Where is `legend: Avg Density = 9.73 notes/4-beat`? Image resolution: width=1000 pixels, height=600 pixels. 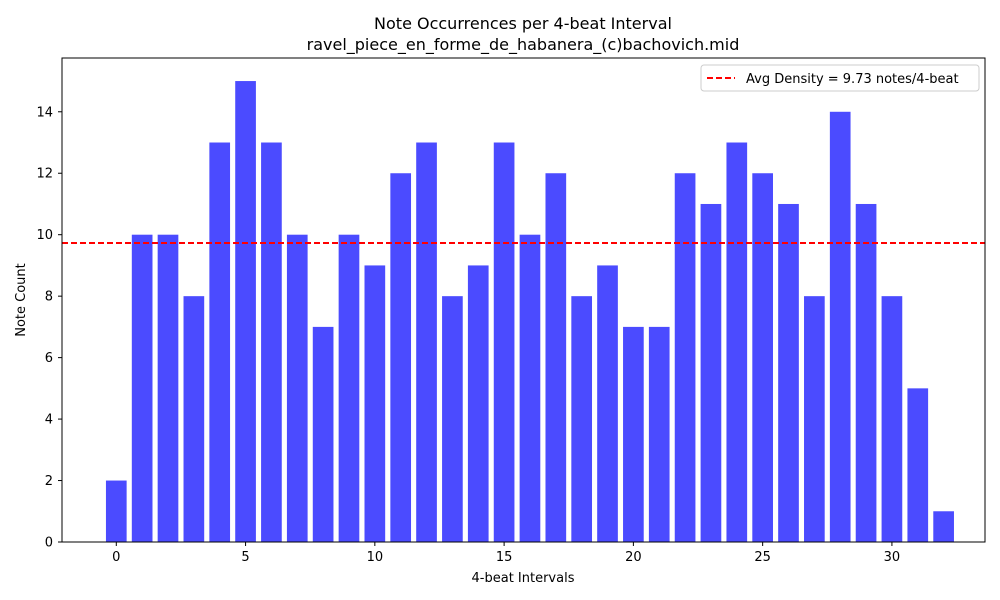
legend: Avg Density = 9.73 notes/4-beat is located at coordinates (840, 78).